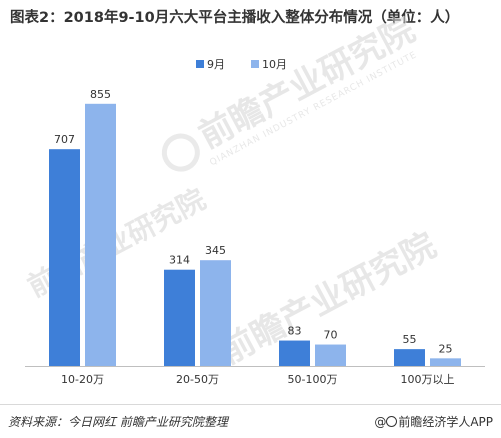 Image resolution: width=501 pixels, height=438 pixels. Describe the element at coordinates (295, 331) in the screenshot. I see `data-label-2-0: 83` at that location.